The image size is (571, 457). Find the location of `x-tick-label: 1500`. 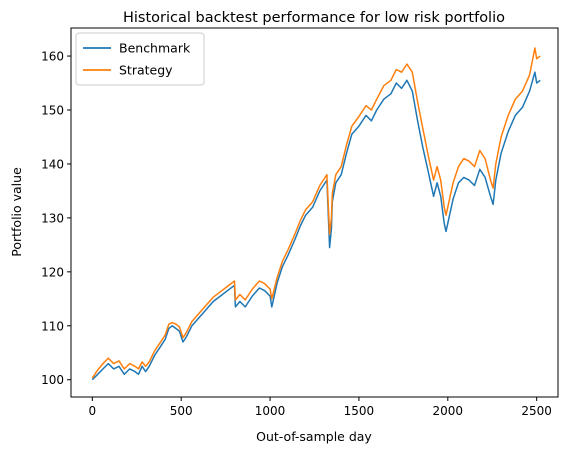

x-tick-label: 1500 is located at coordinates (359, 411).